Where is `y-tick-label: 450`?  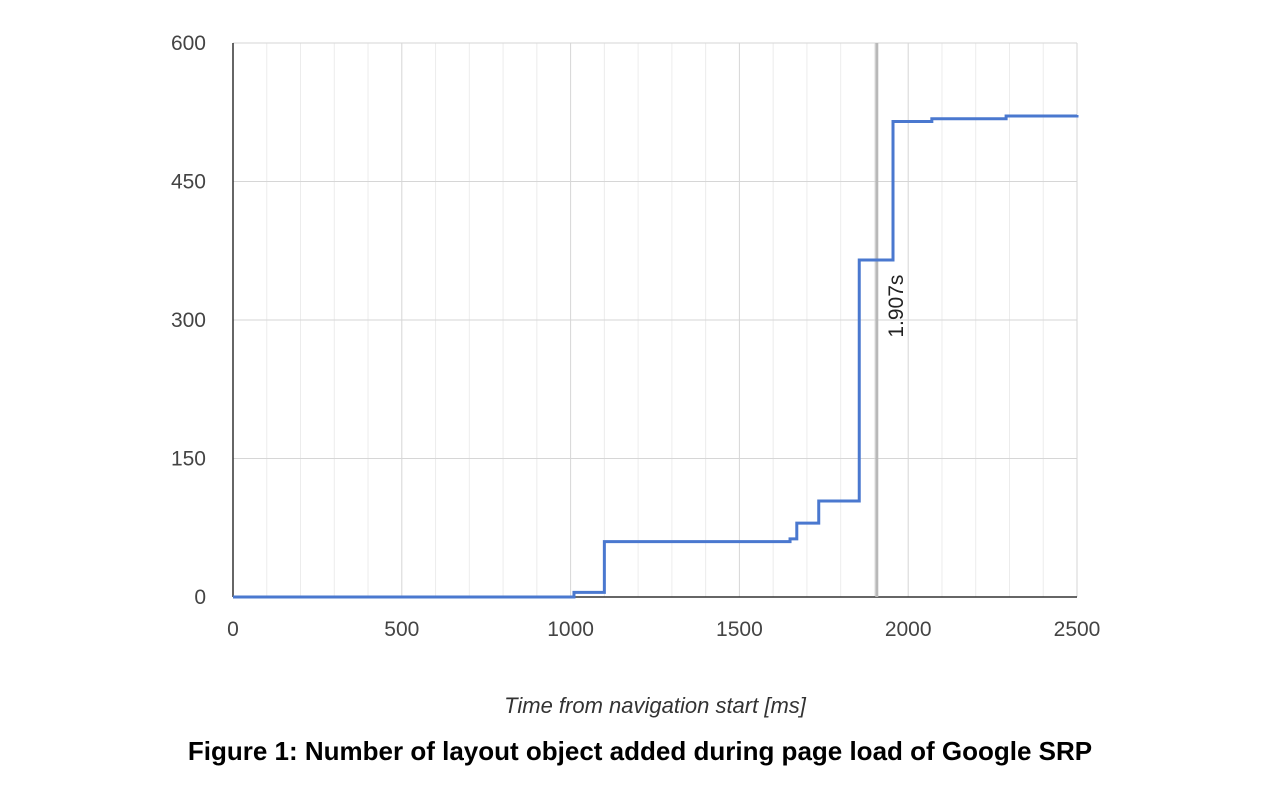 y-tick-label: 450 is located at coordinates (188, 182).